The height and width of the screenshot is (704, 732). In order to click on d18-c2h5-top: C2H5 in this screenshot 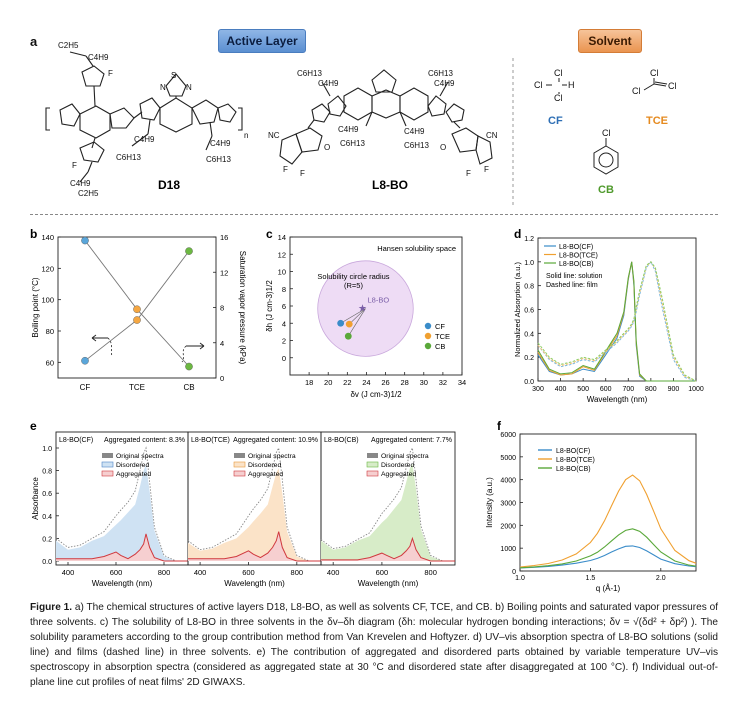, I will do `click(68, 45)`.